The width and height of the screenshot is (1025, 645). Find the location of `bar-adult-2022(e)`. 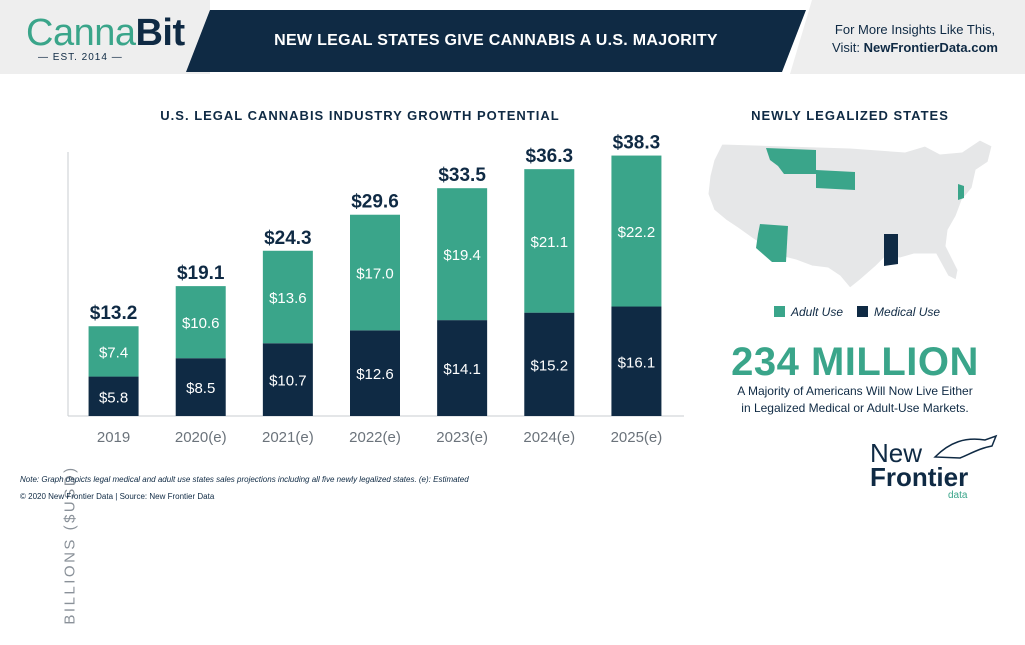

bar-adult-2022(e) is located at coordinates (375, 272).